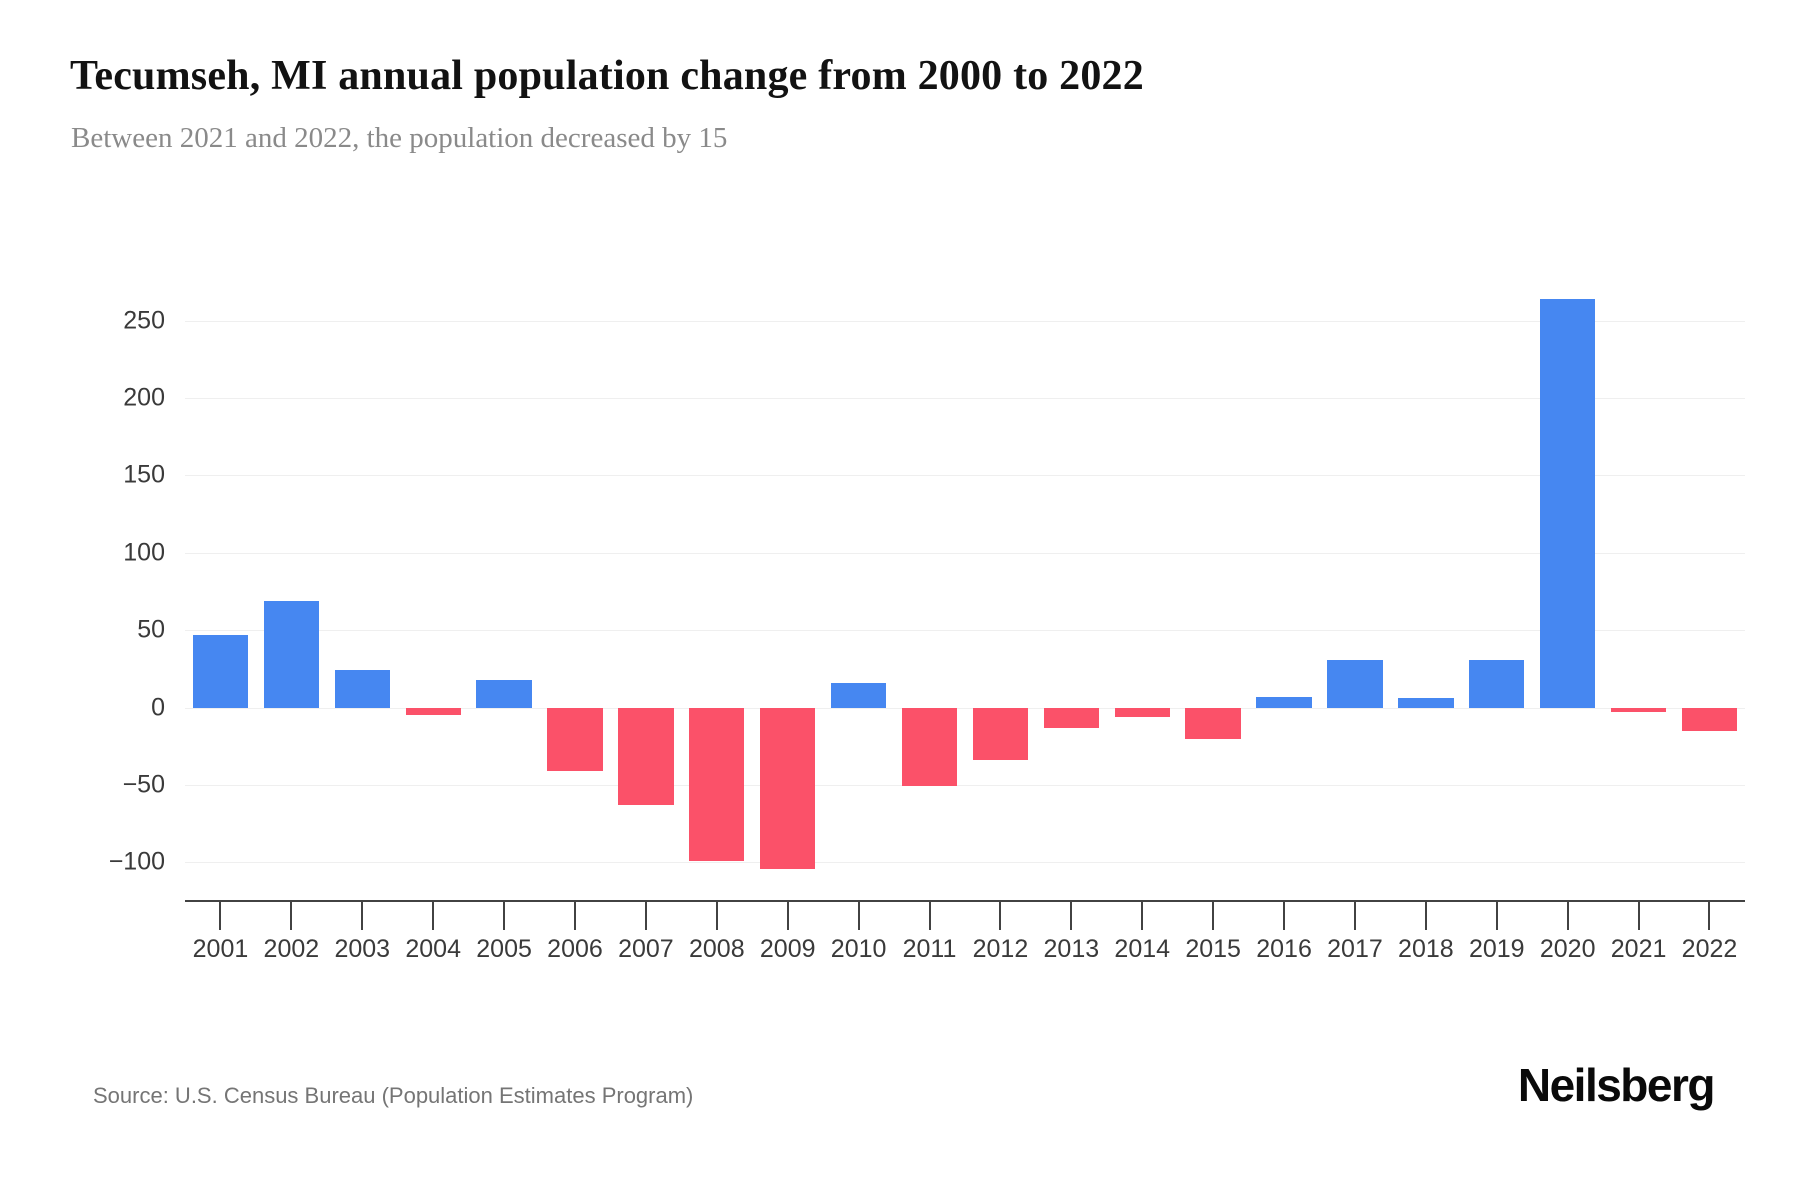 Image resolution: width=1800 pixels, height=1200 pixels. I want to click on bar-2003, so click(362, 689).